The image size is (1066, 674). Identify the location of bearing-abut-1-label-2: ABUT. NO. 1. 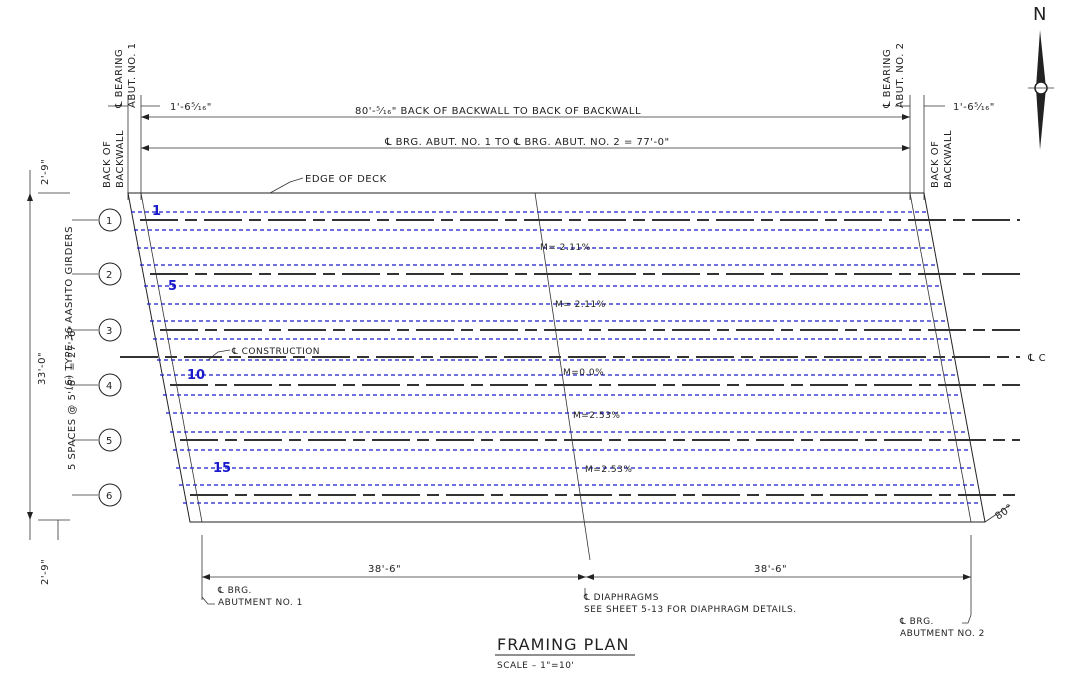
(132, 75).